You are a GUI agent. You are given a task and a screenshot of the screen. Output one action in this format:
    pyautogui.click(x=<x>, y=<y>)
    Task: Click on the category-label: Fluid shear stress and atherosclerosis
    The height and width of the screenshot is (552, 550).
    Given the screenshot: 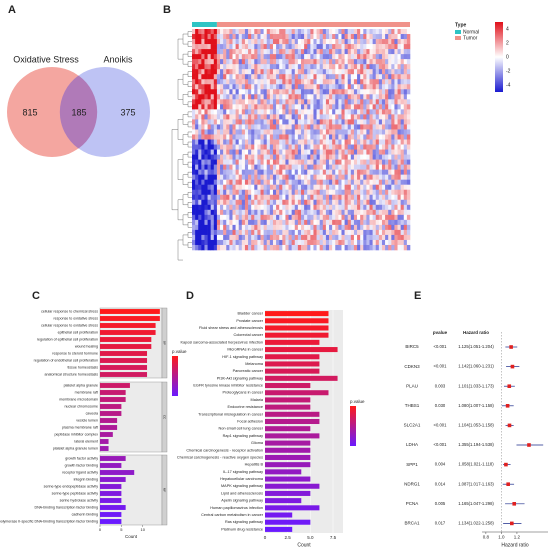 What is the action you would take?
    pyautogui.click(x=231, y=328)
    